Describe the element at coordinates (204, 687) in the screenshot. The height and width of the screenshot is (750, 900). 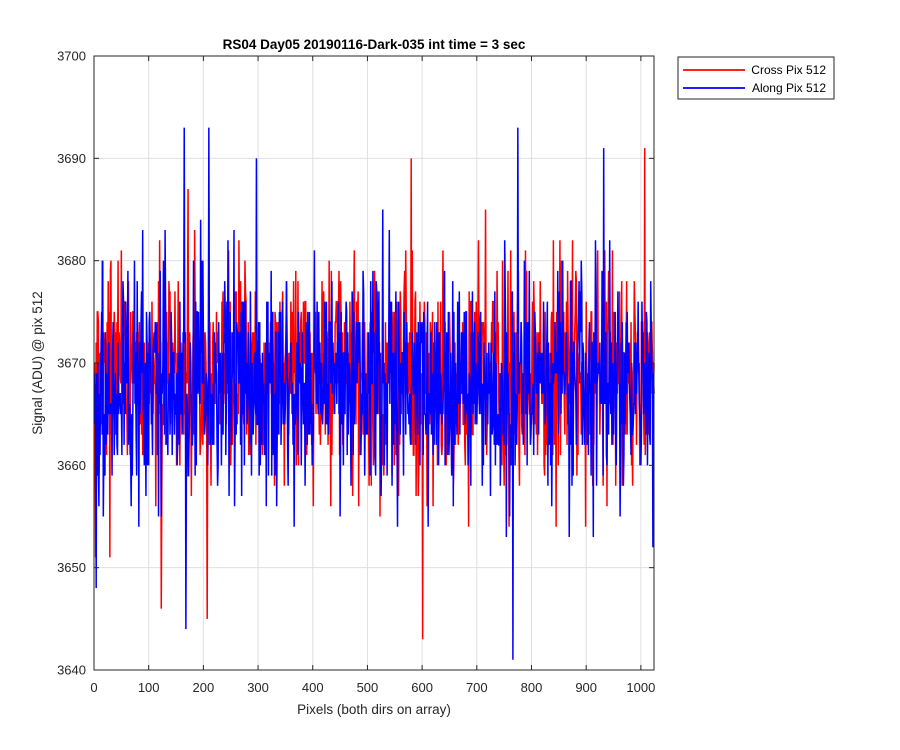
I see `x-tick-label: 200` at that location.